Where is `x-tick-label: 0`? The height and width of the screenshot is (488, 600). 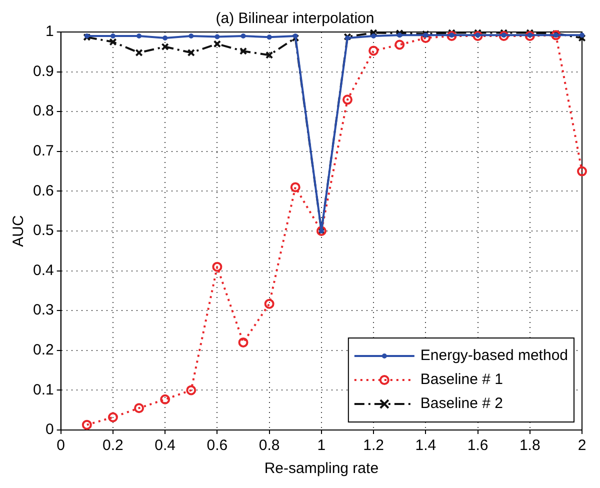 x-tick-label: 0 is located at coordinates (61, 445).